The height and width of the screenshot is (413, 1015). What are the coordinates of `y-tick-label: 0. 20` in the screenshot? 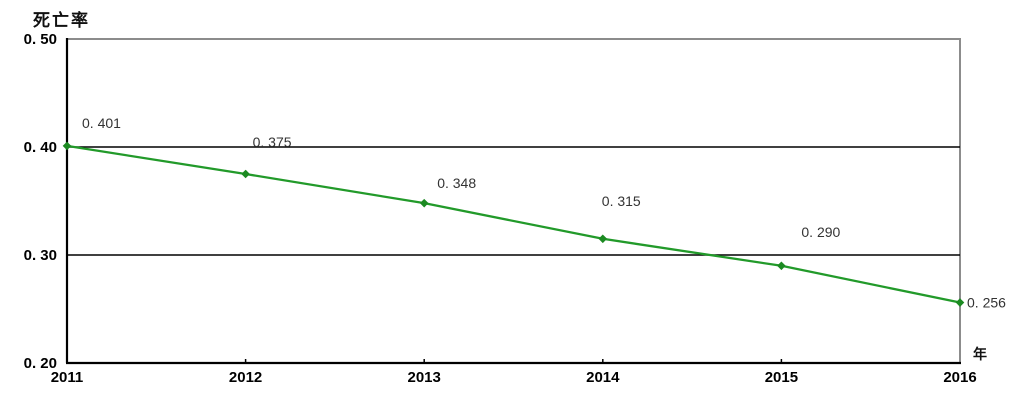 It's located at (40, 363).